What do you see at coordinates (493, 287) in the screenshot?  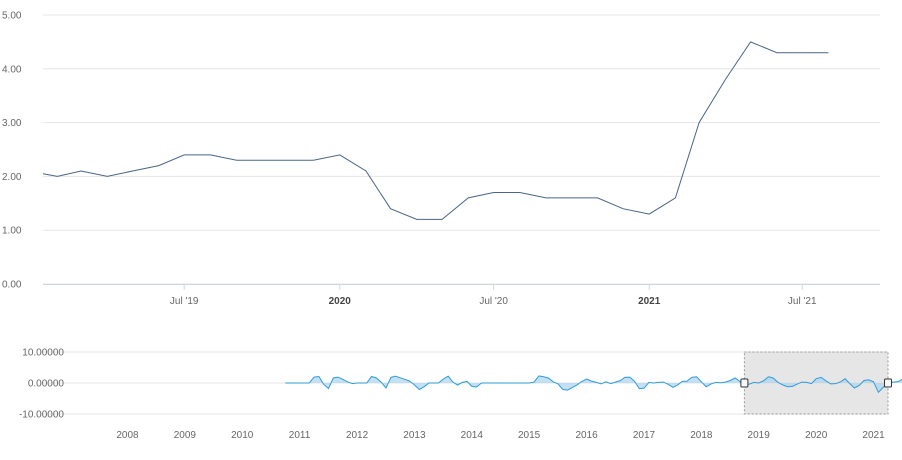 I see `main-x-axis-ticks` at bounding box center [493, 287].